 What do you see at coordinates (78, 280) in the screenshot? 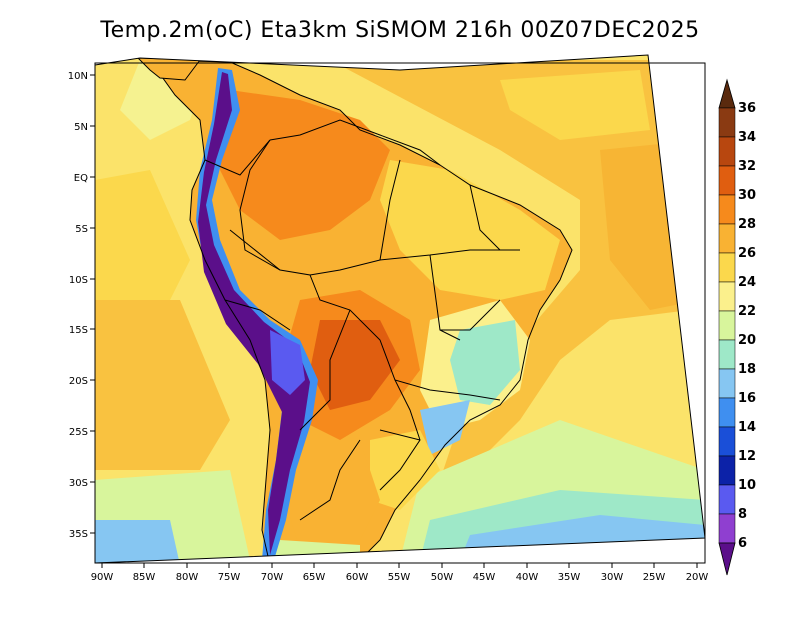
I see `lat-label-10s: 10S` at bounding box center [78, 280].